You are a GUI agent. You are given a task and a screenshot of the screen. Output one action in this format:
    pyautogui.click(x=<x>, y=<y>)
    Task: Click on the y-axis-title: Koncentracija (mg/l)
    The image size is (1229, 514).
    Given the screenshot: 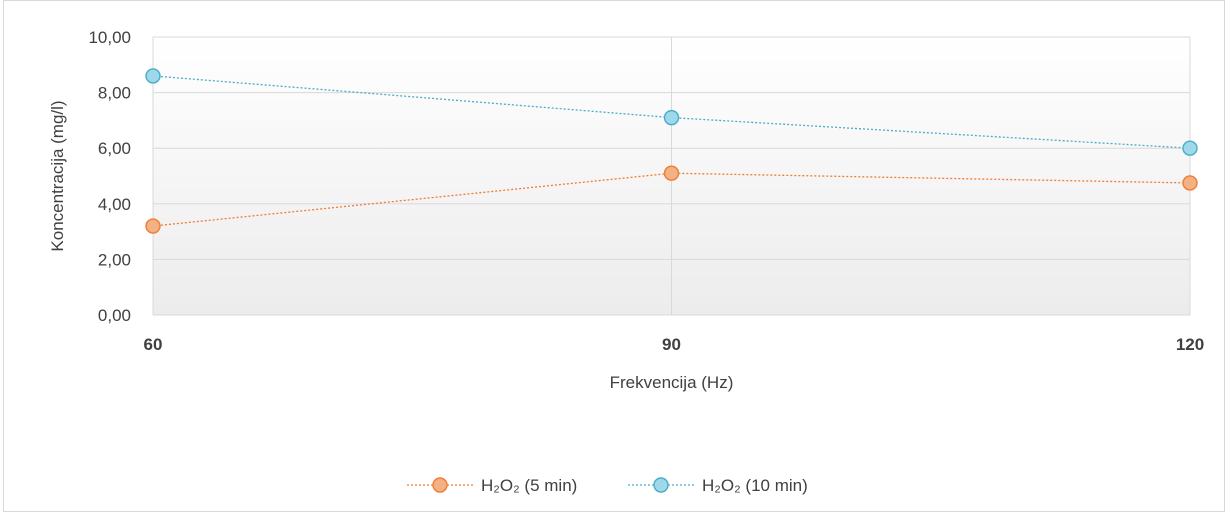 What is the action you would take?
    pyautogui.click(x=57, y=175)
    